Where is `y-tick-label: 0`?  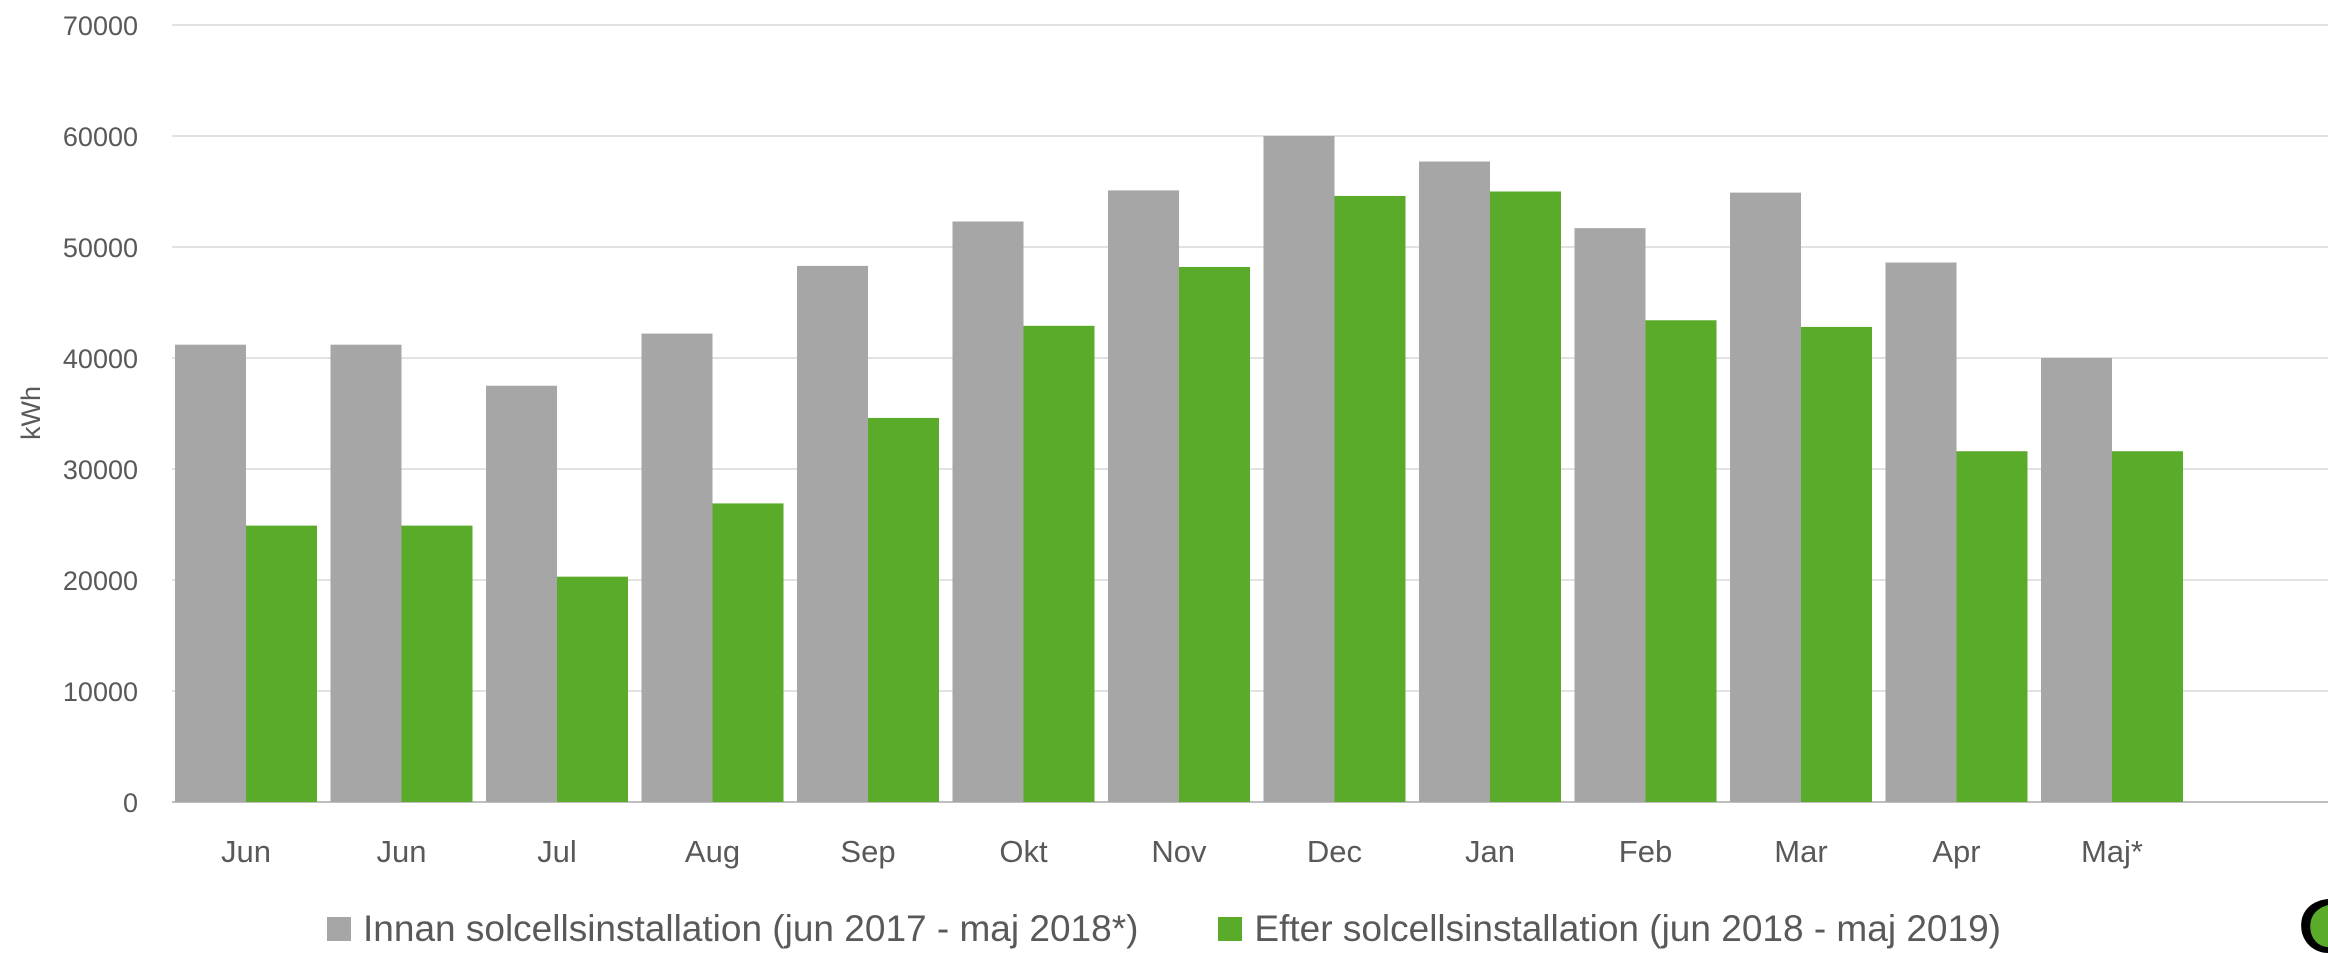 y-tick-label: 0 is located at coordinates (130, 803).